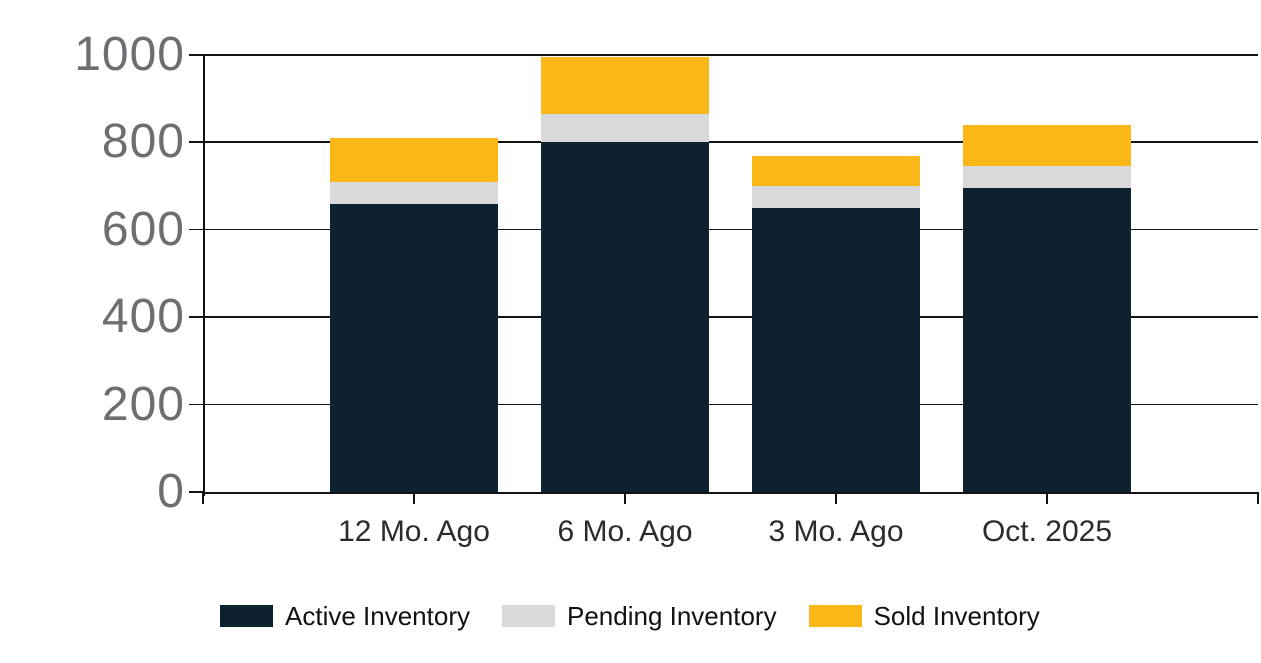 This screenshot has width=1261, height=663. What do you see at coordinates (414, 498) in the screenshot?
I see `x-axis-tick-12-mo-ago` at bounding box center [414, 498].